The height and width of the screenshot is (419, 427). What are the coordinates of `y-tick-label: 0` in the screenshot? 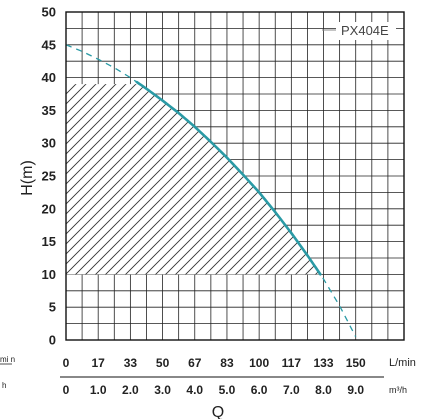 It's located at (52, 340).